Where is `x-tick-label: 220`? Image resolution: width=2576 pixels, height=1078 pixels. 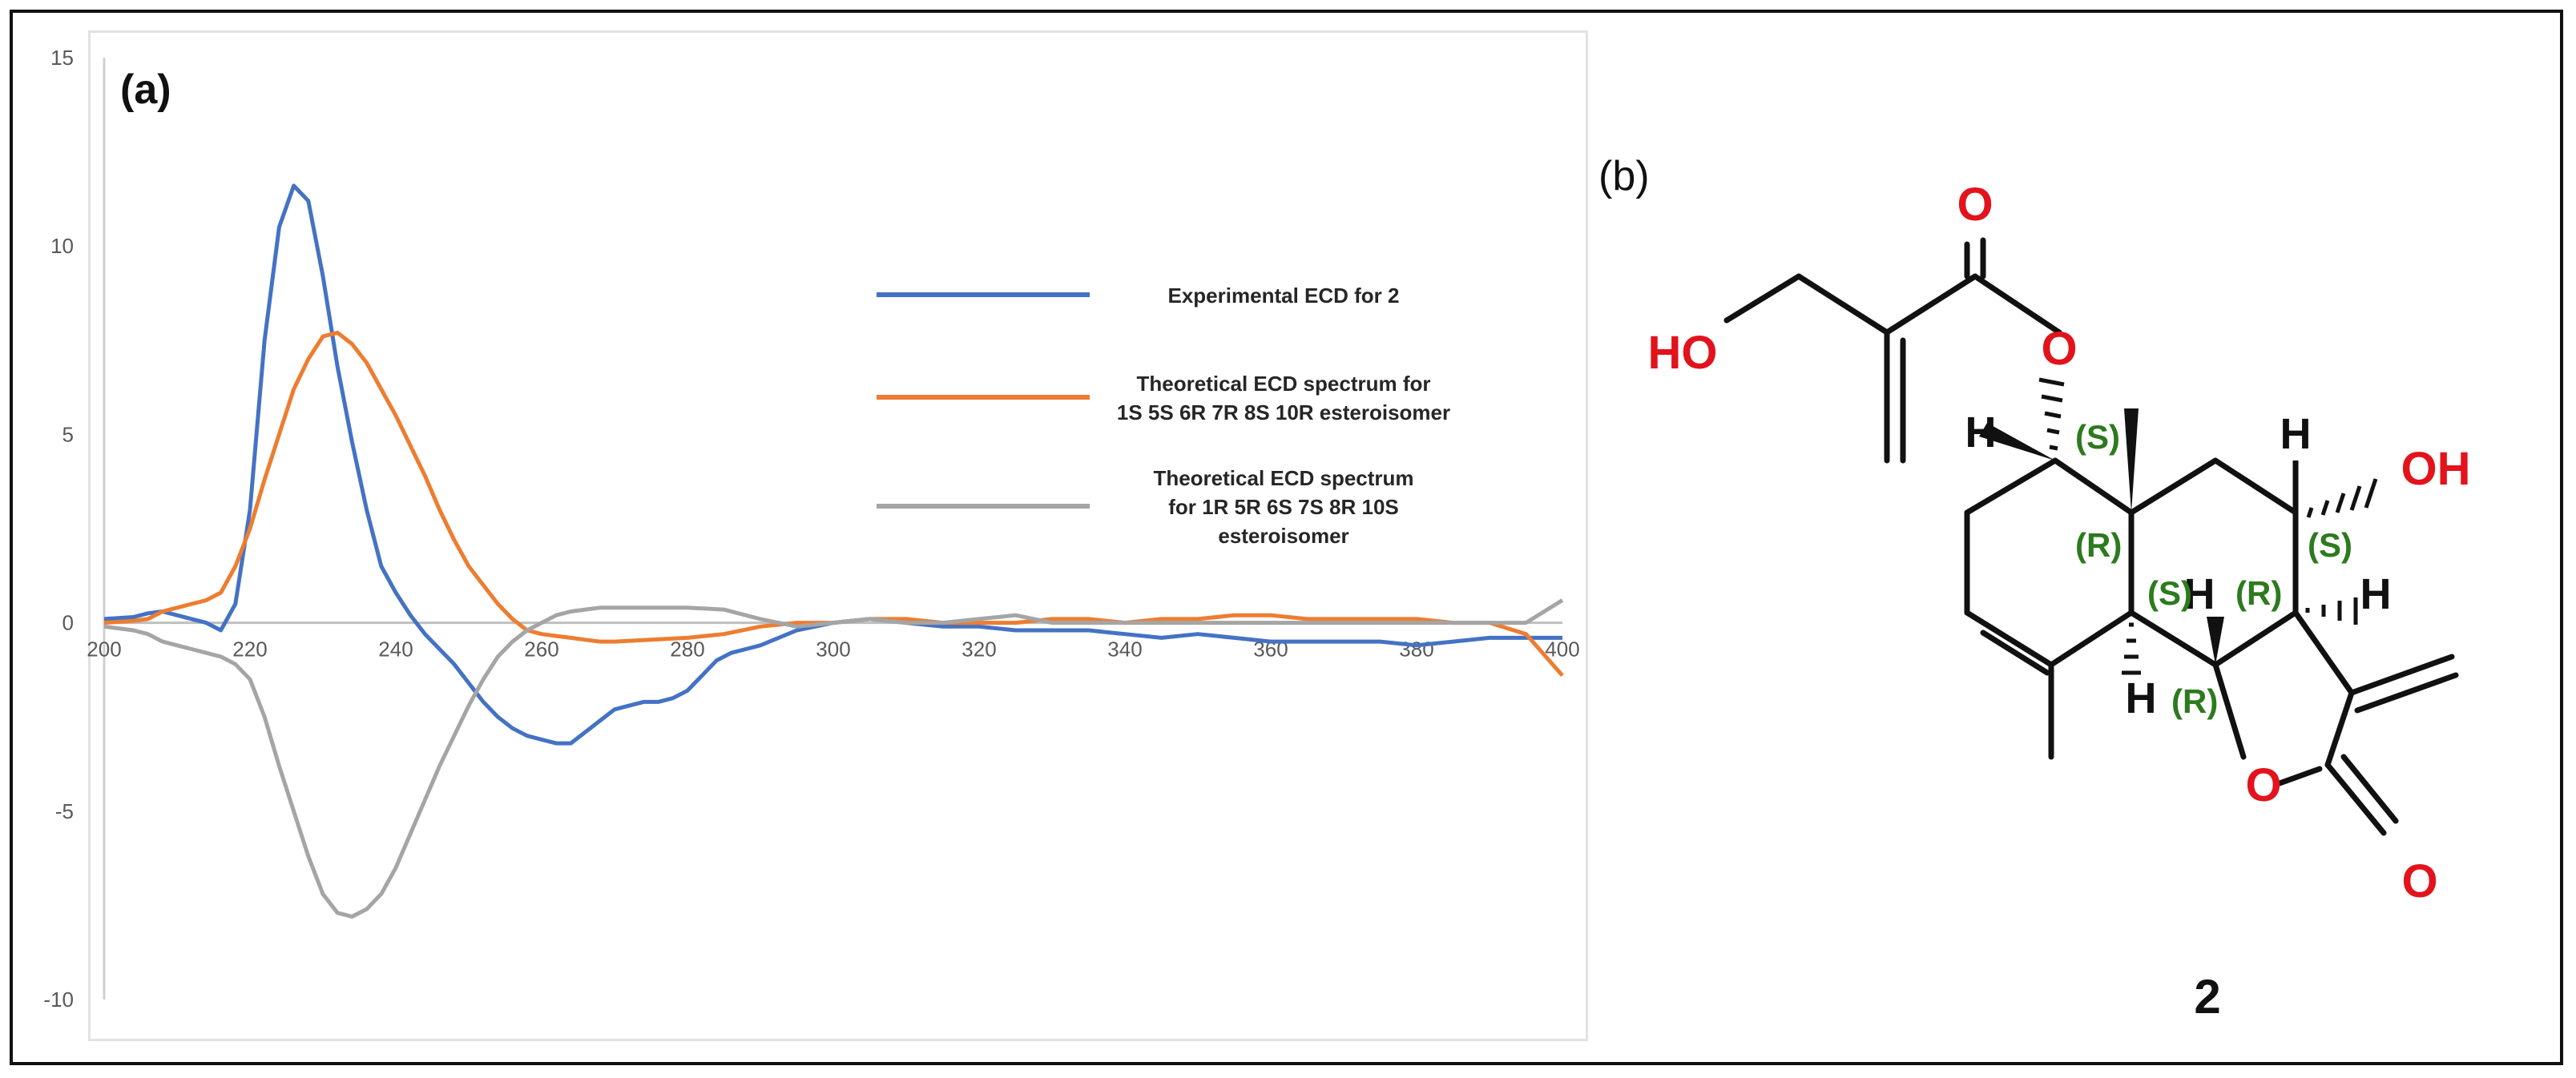
x-tick-label: 220 is located at coordinates (249, 650).